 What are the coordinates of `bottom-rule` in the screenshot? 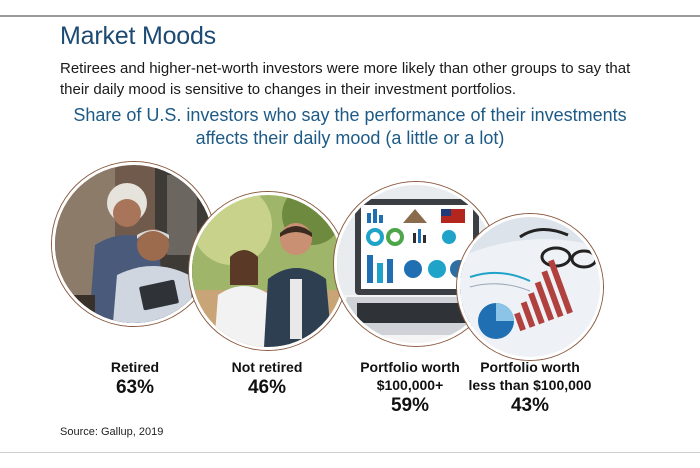 It's located at (350, 452).